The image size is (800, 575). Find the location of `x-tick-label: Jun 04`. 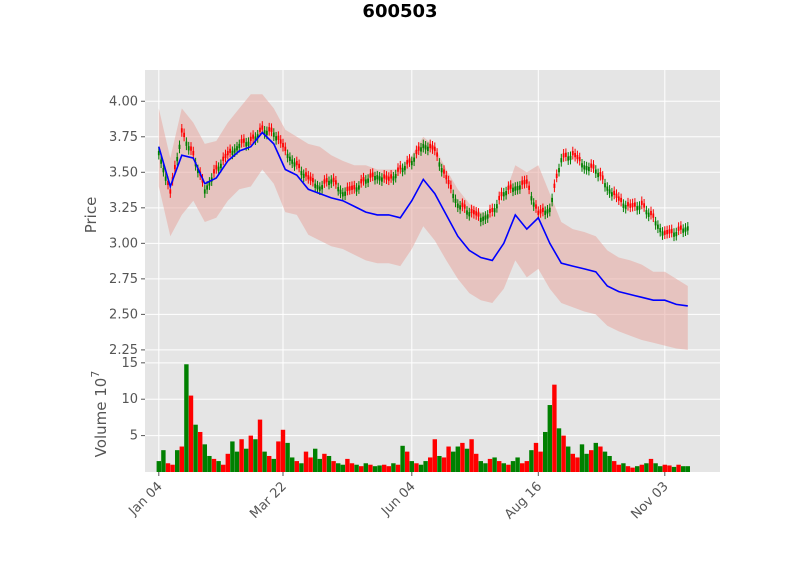

x-tick-label: Jun 04 is located at coordinates (398, 499).